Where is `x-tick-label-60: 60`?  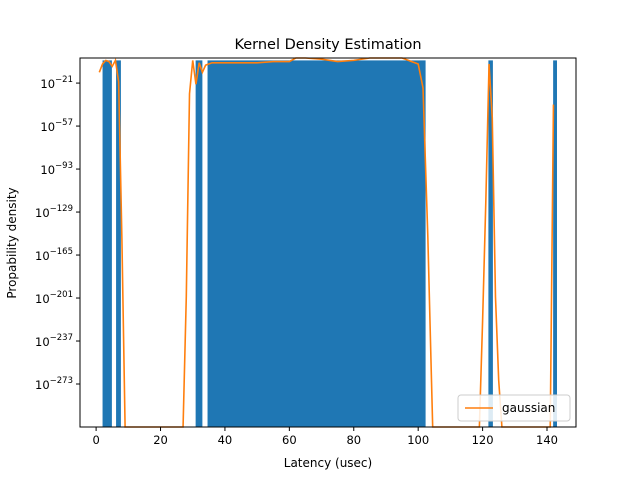
x-tick-label-60: 60 is located at coordinates (289, 440).